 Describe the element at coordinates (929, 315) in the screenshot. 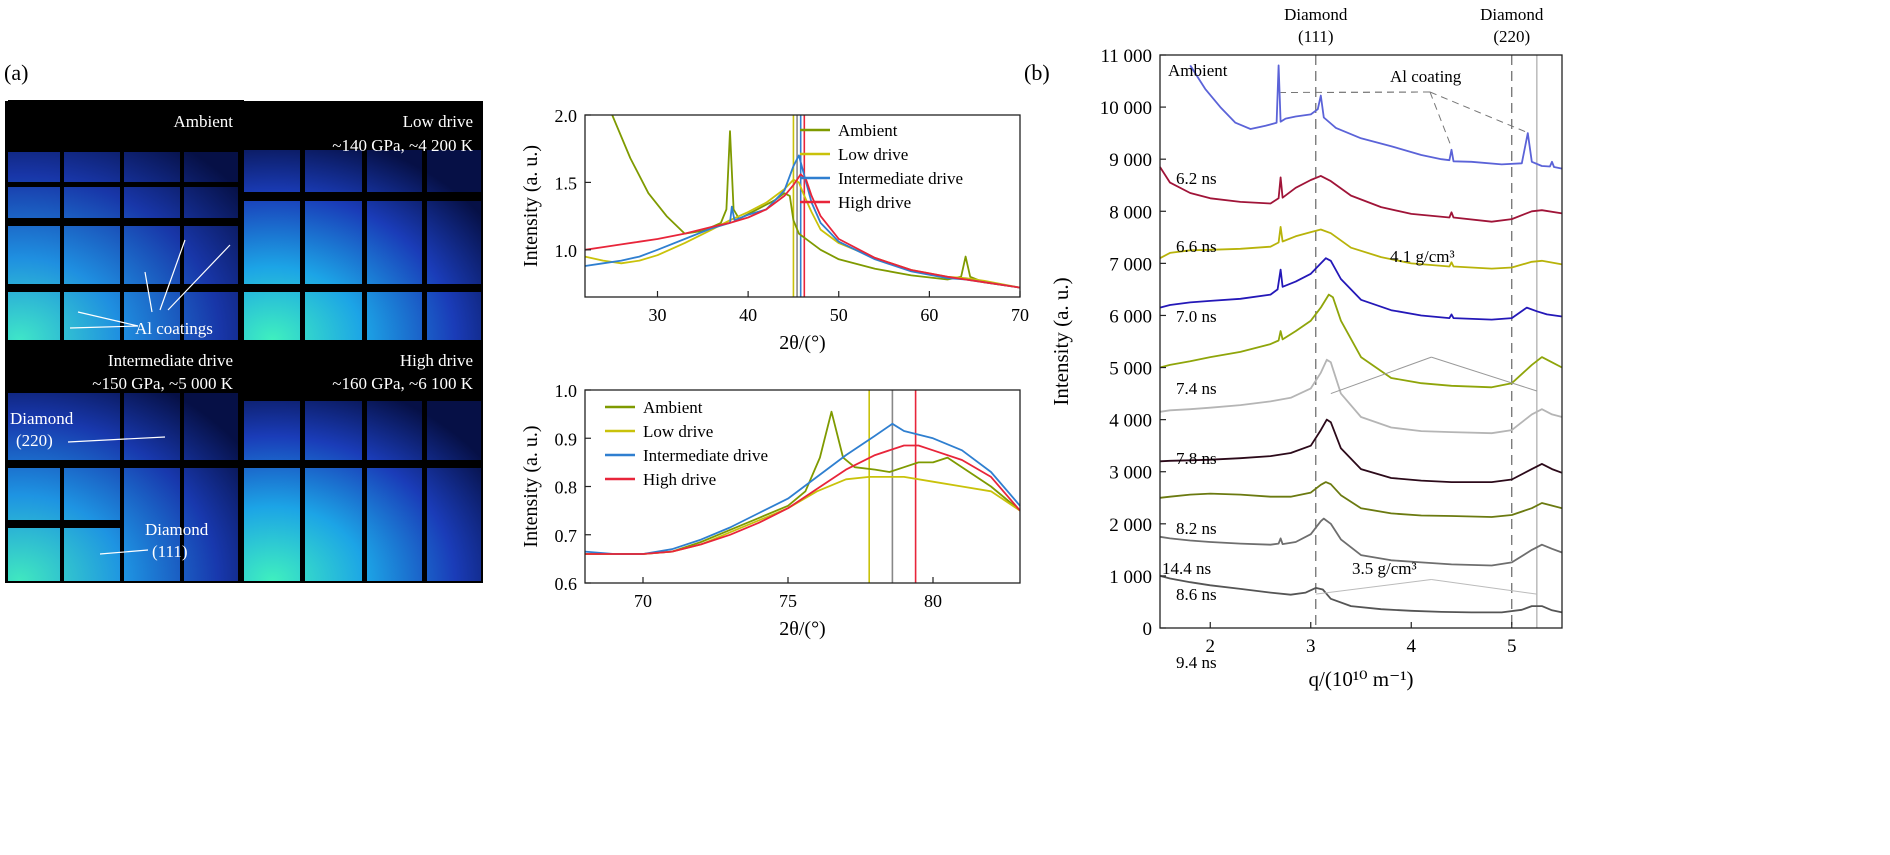

I see `x-tick-label: 60` at that location.